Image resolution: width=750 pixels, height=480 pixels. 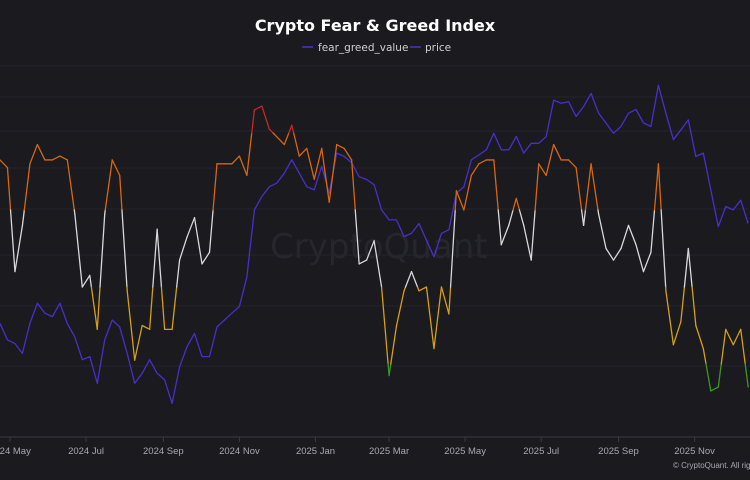 What do you see at coordinates (438, 48) in the screenshot?
I see `legend-label: price` at bounding box center [438, 48].